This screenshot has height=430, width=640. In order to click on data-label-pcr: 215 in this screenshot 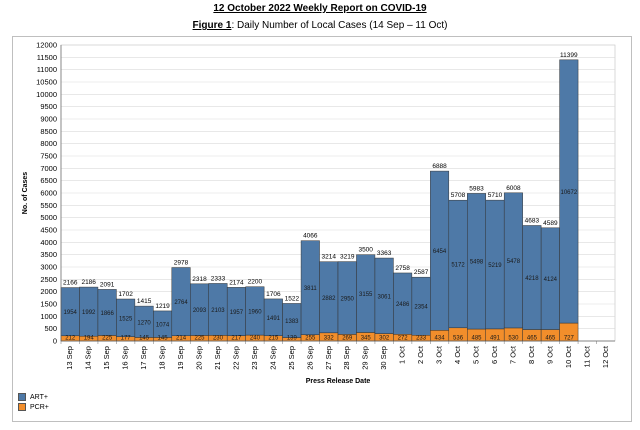, I will do `click(273, 339)`.